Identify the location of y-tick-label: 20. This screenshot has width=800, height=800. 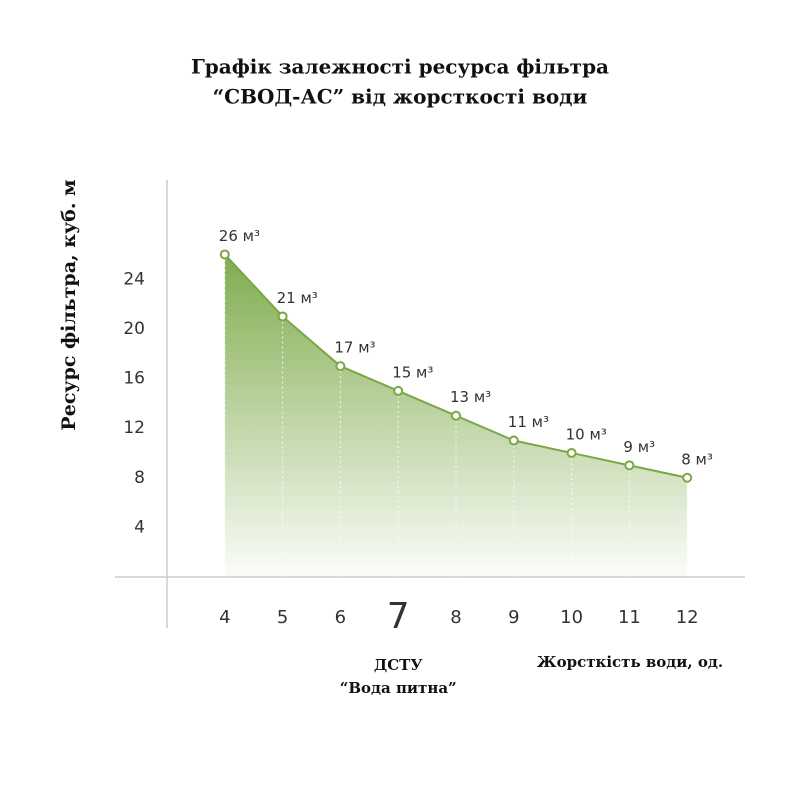
(134, 329).